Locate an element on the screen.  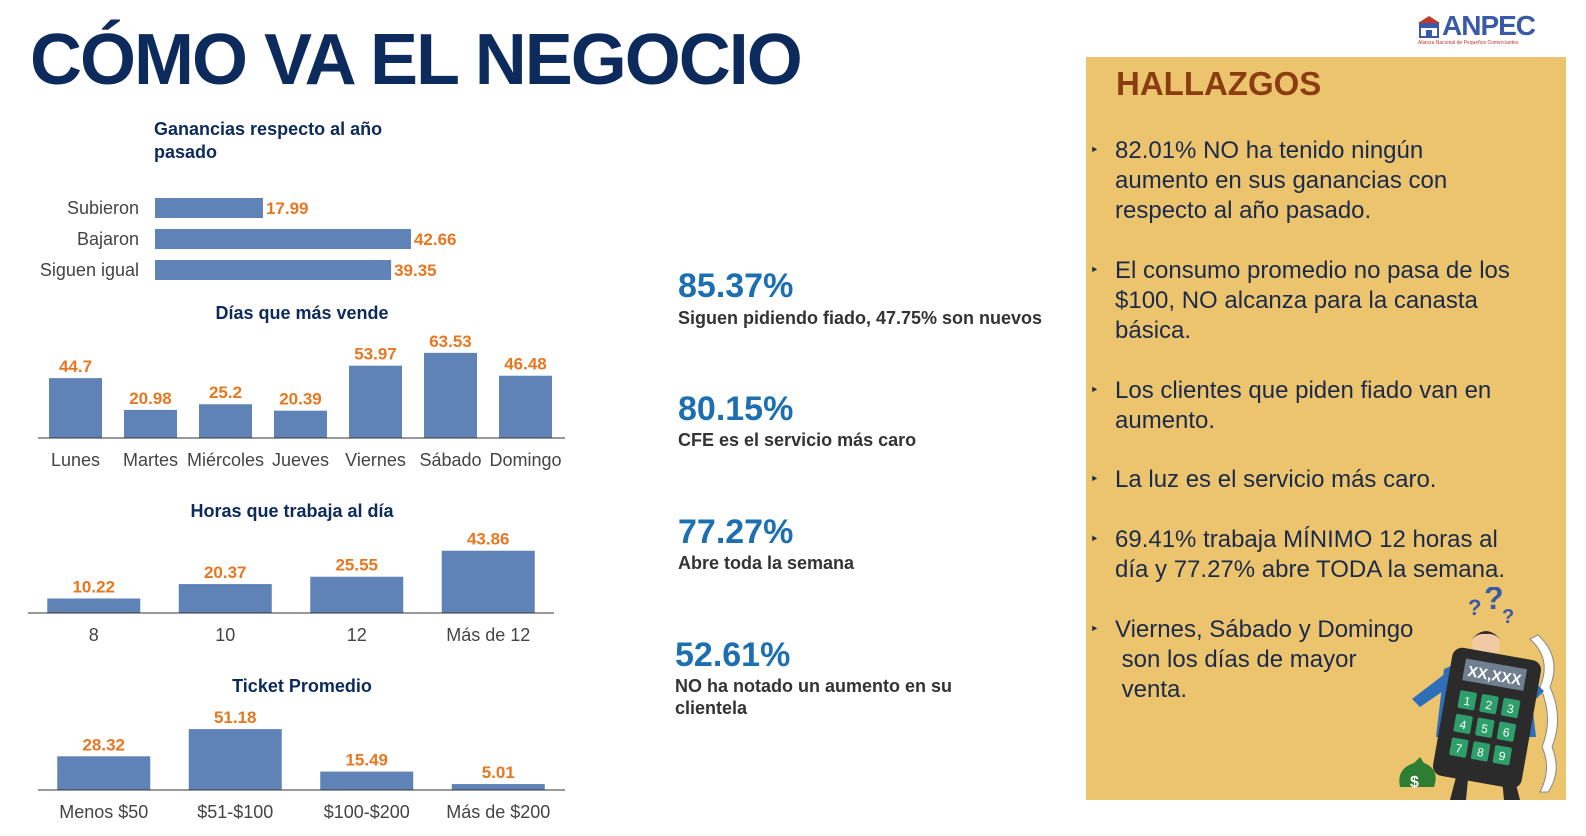
value-label: 10.22 is located at coordinates (93, 586).